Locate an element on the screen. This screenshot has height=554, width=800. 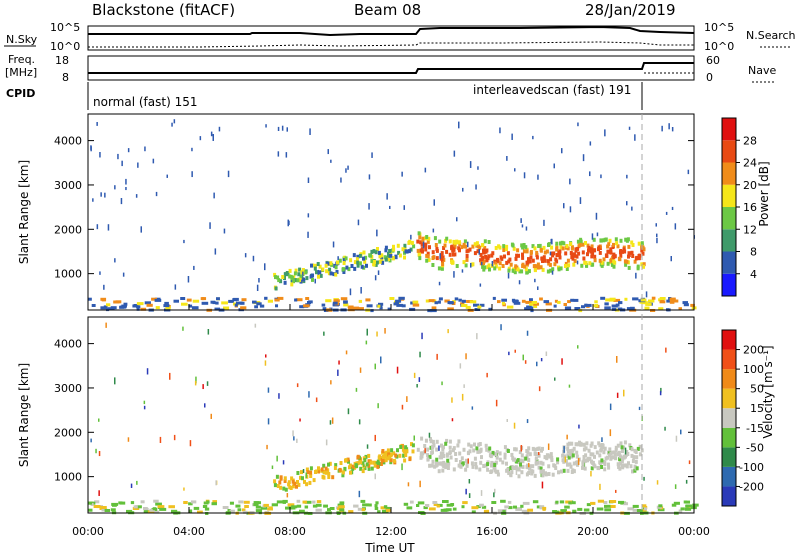
colorbar-segment is located at coordinates (729, 151).